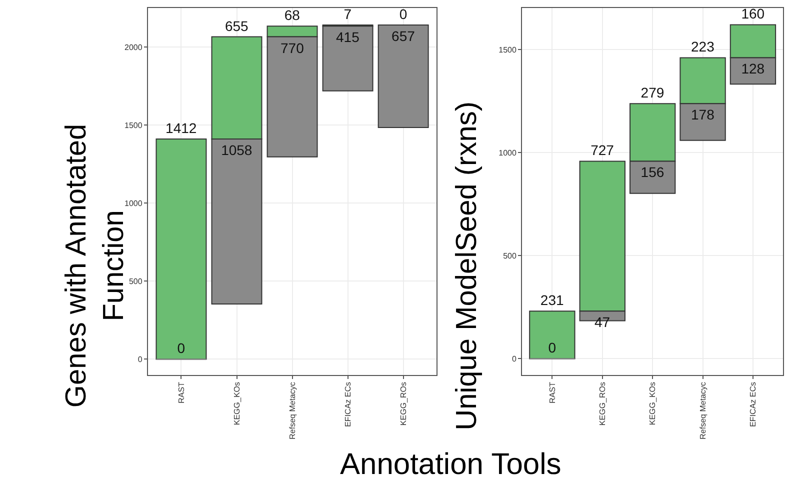  What do you see at coordinates (404, 36) in the screenshot?
I see `data-label: 657` at bounding box center [404, 36].